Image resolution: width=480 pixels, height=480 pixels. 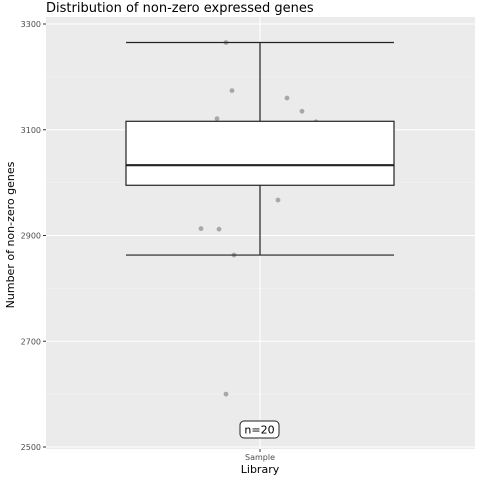 I want to click on y-axis-label: Number of non-zero genes, so click(x=10, y=234).